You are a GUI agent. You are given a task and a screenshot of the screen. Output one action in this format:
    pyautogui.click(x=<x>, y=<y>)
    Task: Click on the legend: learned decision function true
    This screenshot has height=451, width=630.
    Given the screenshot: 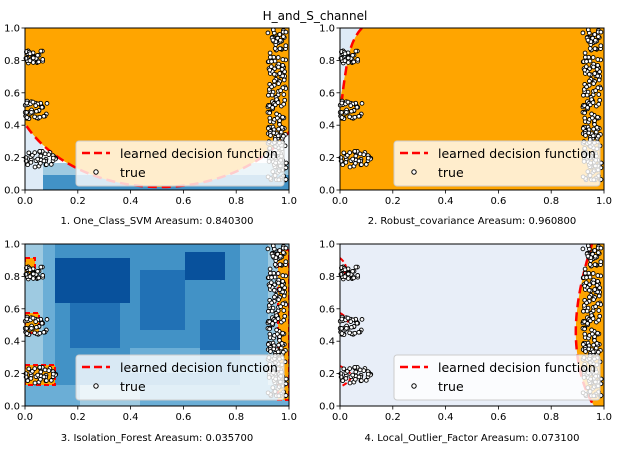 What is the action you would take?
    pyautogui.click(x=180, y=163)
    